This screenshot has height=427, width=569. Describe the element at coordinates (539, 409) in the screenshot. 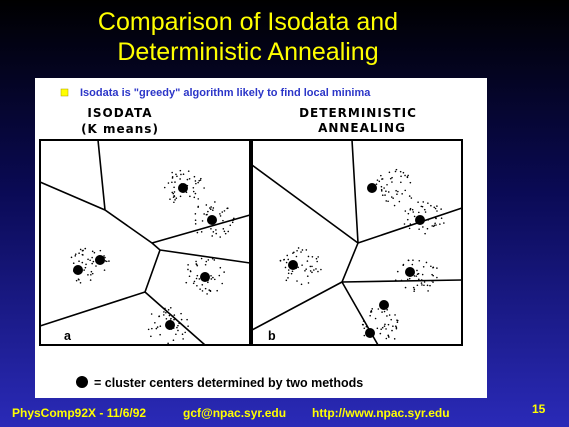

I see `page-number: 15` at that location.